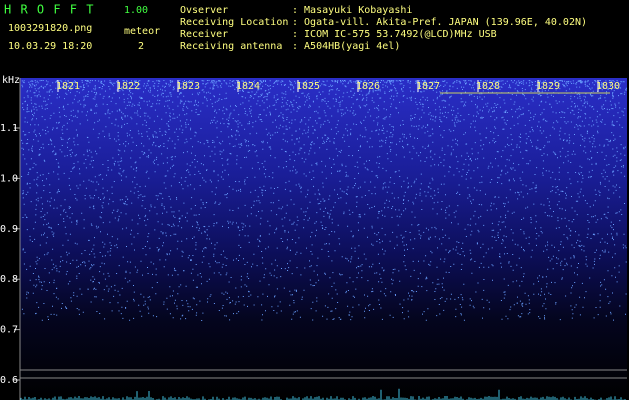 This screenshot has width=629, height=400. Describe the element at coordinates (50, 46) in the screenshot. I see `date-time: 10.03.29 18:20` at that location.